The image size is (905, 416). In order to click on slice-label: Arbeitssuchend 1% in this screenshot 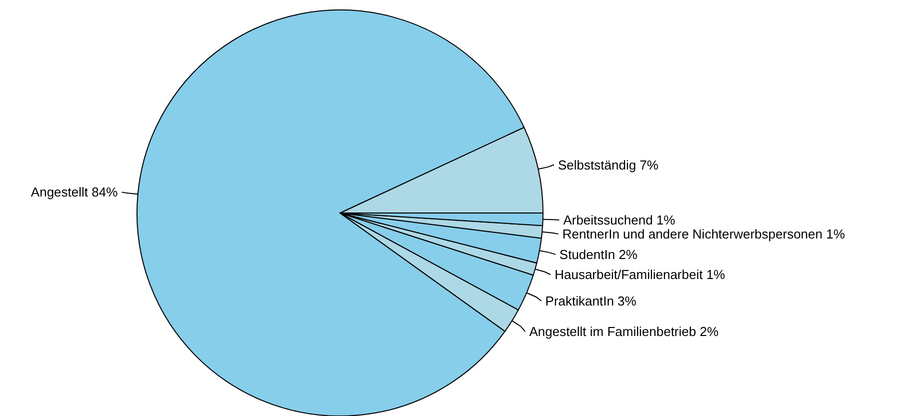, I will do `click(619, 220)`.